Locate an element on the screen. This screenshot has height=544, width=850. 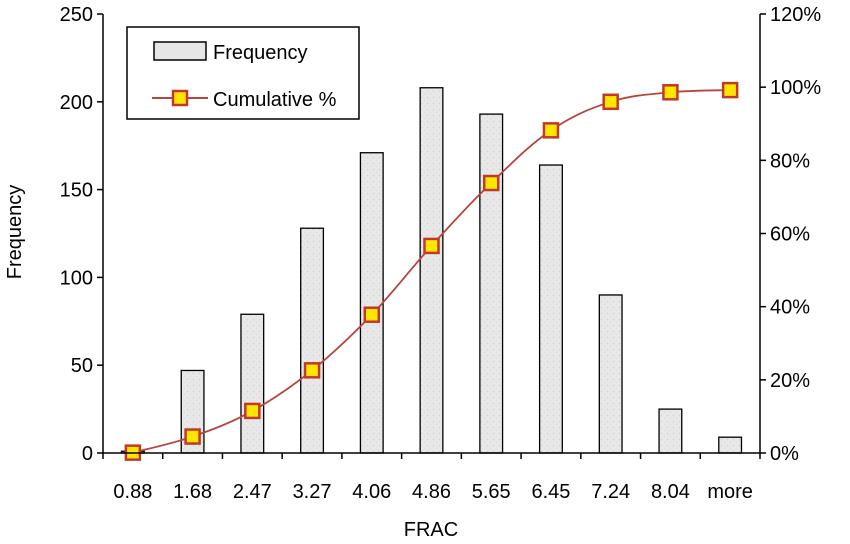
y-tick-label: 250 is located at coordinates (76, 15).